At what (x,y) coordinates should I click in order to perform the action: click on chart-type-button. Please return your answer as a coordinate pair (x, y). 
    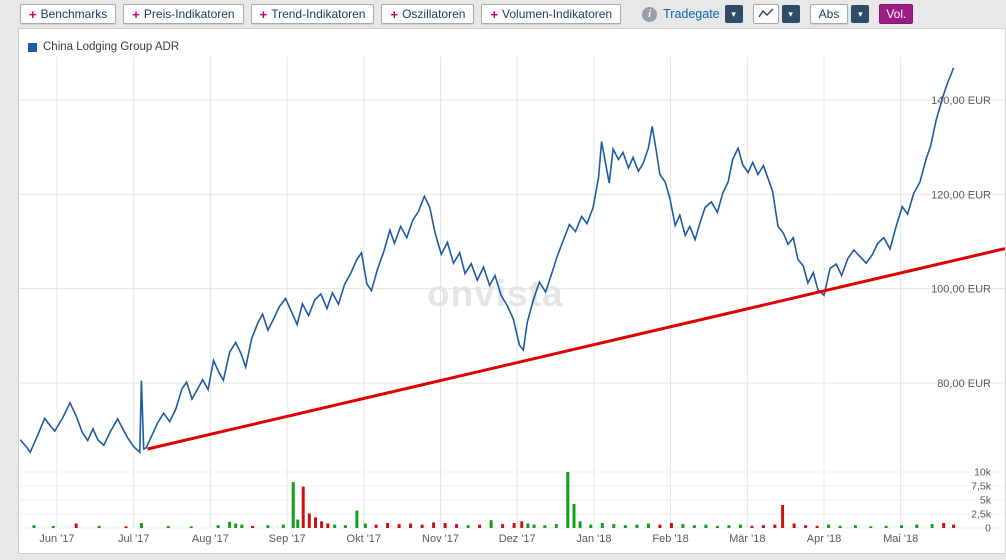
    Looking at the image, I should click on (765, 14).